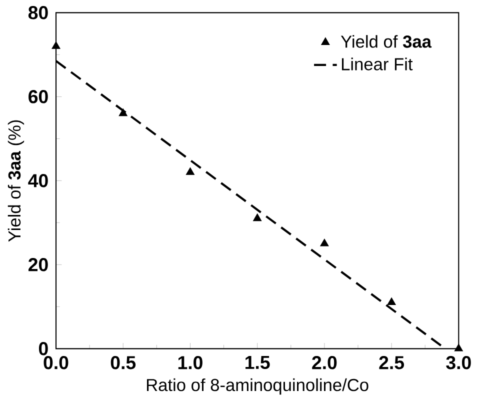  I want to click on x-tick-label: 2.0, so click(324, 363).